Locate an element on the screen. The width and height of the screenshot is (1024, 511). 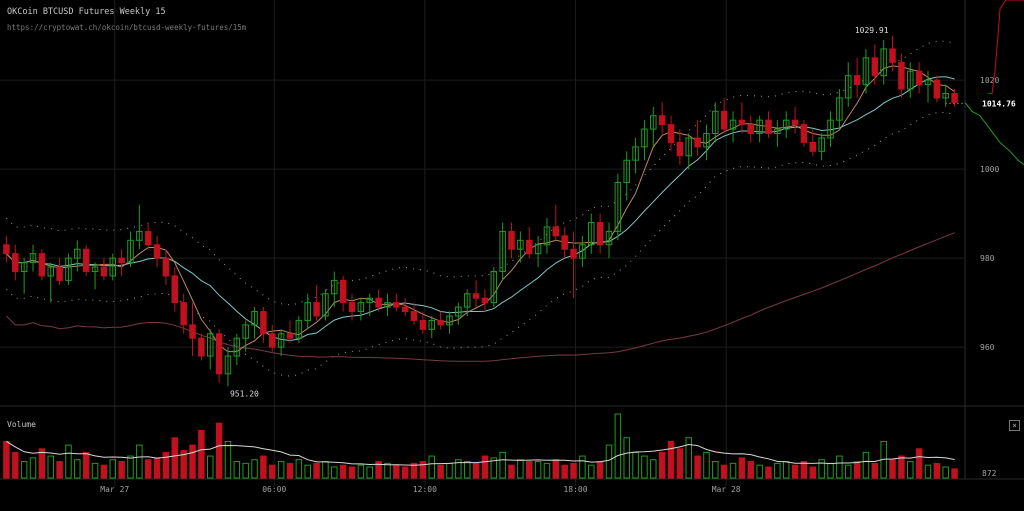
x-tick-label: 18:00 is located at coordinates (575, 489).